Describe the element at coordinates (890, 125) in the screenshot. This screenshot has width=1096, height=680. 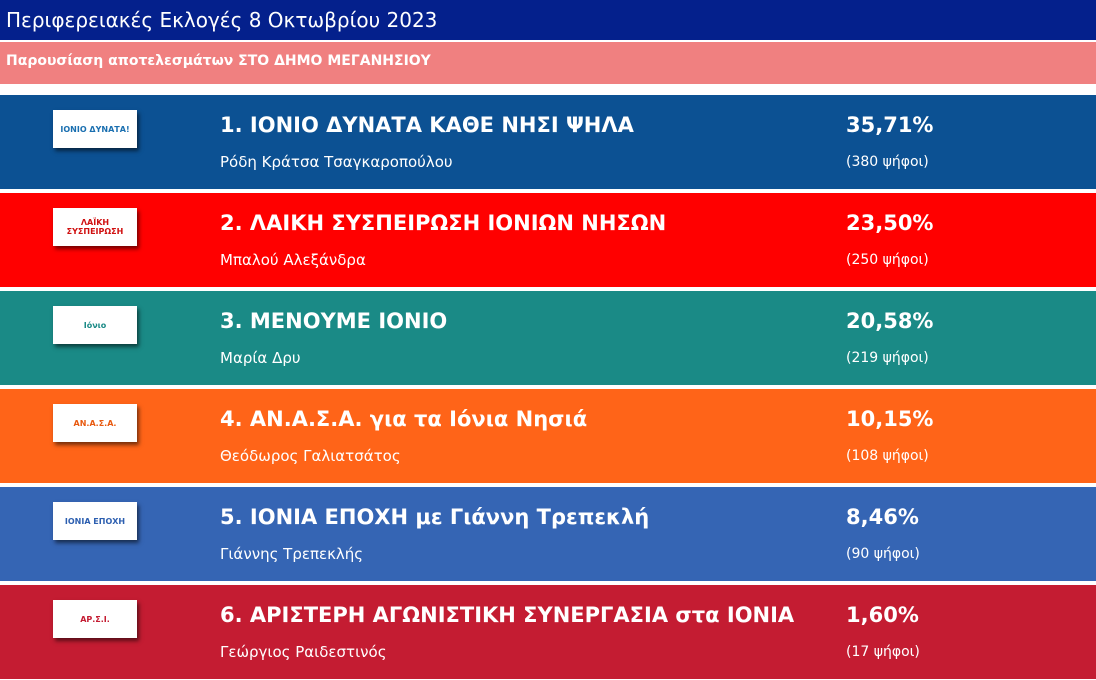
I see `vote-percent: 35,71%` at that location.